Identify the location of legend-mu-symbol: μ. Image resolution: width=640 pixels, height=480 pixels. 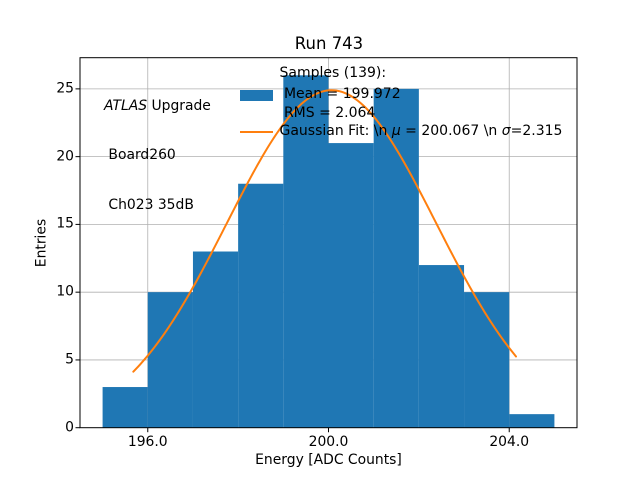
(396, 130).